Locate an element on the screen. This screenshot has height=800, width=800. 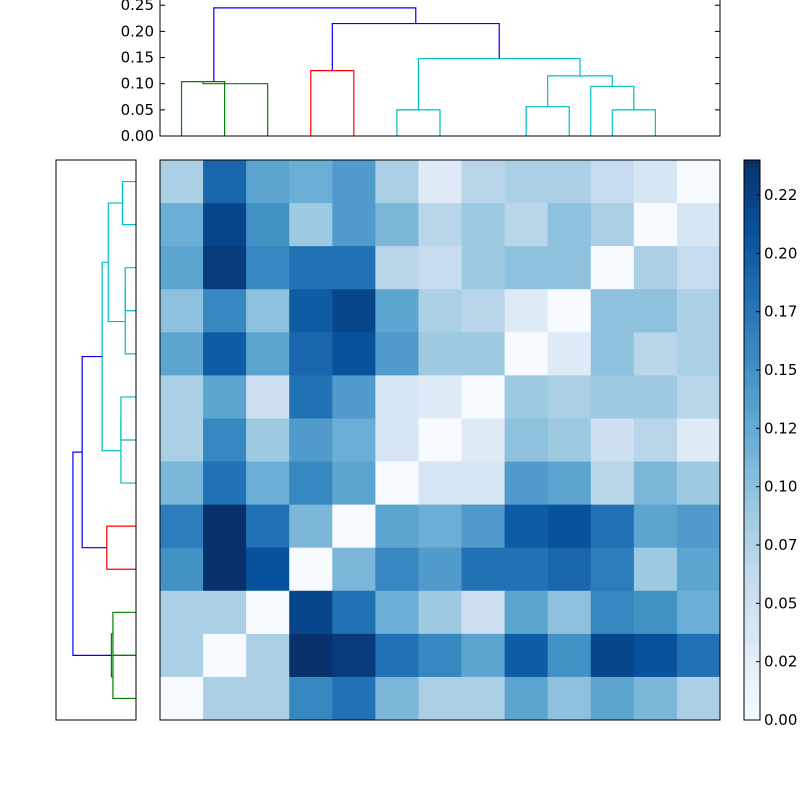
top-dendrogram-frame is located at coordinates (440, 68).